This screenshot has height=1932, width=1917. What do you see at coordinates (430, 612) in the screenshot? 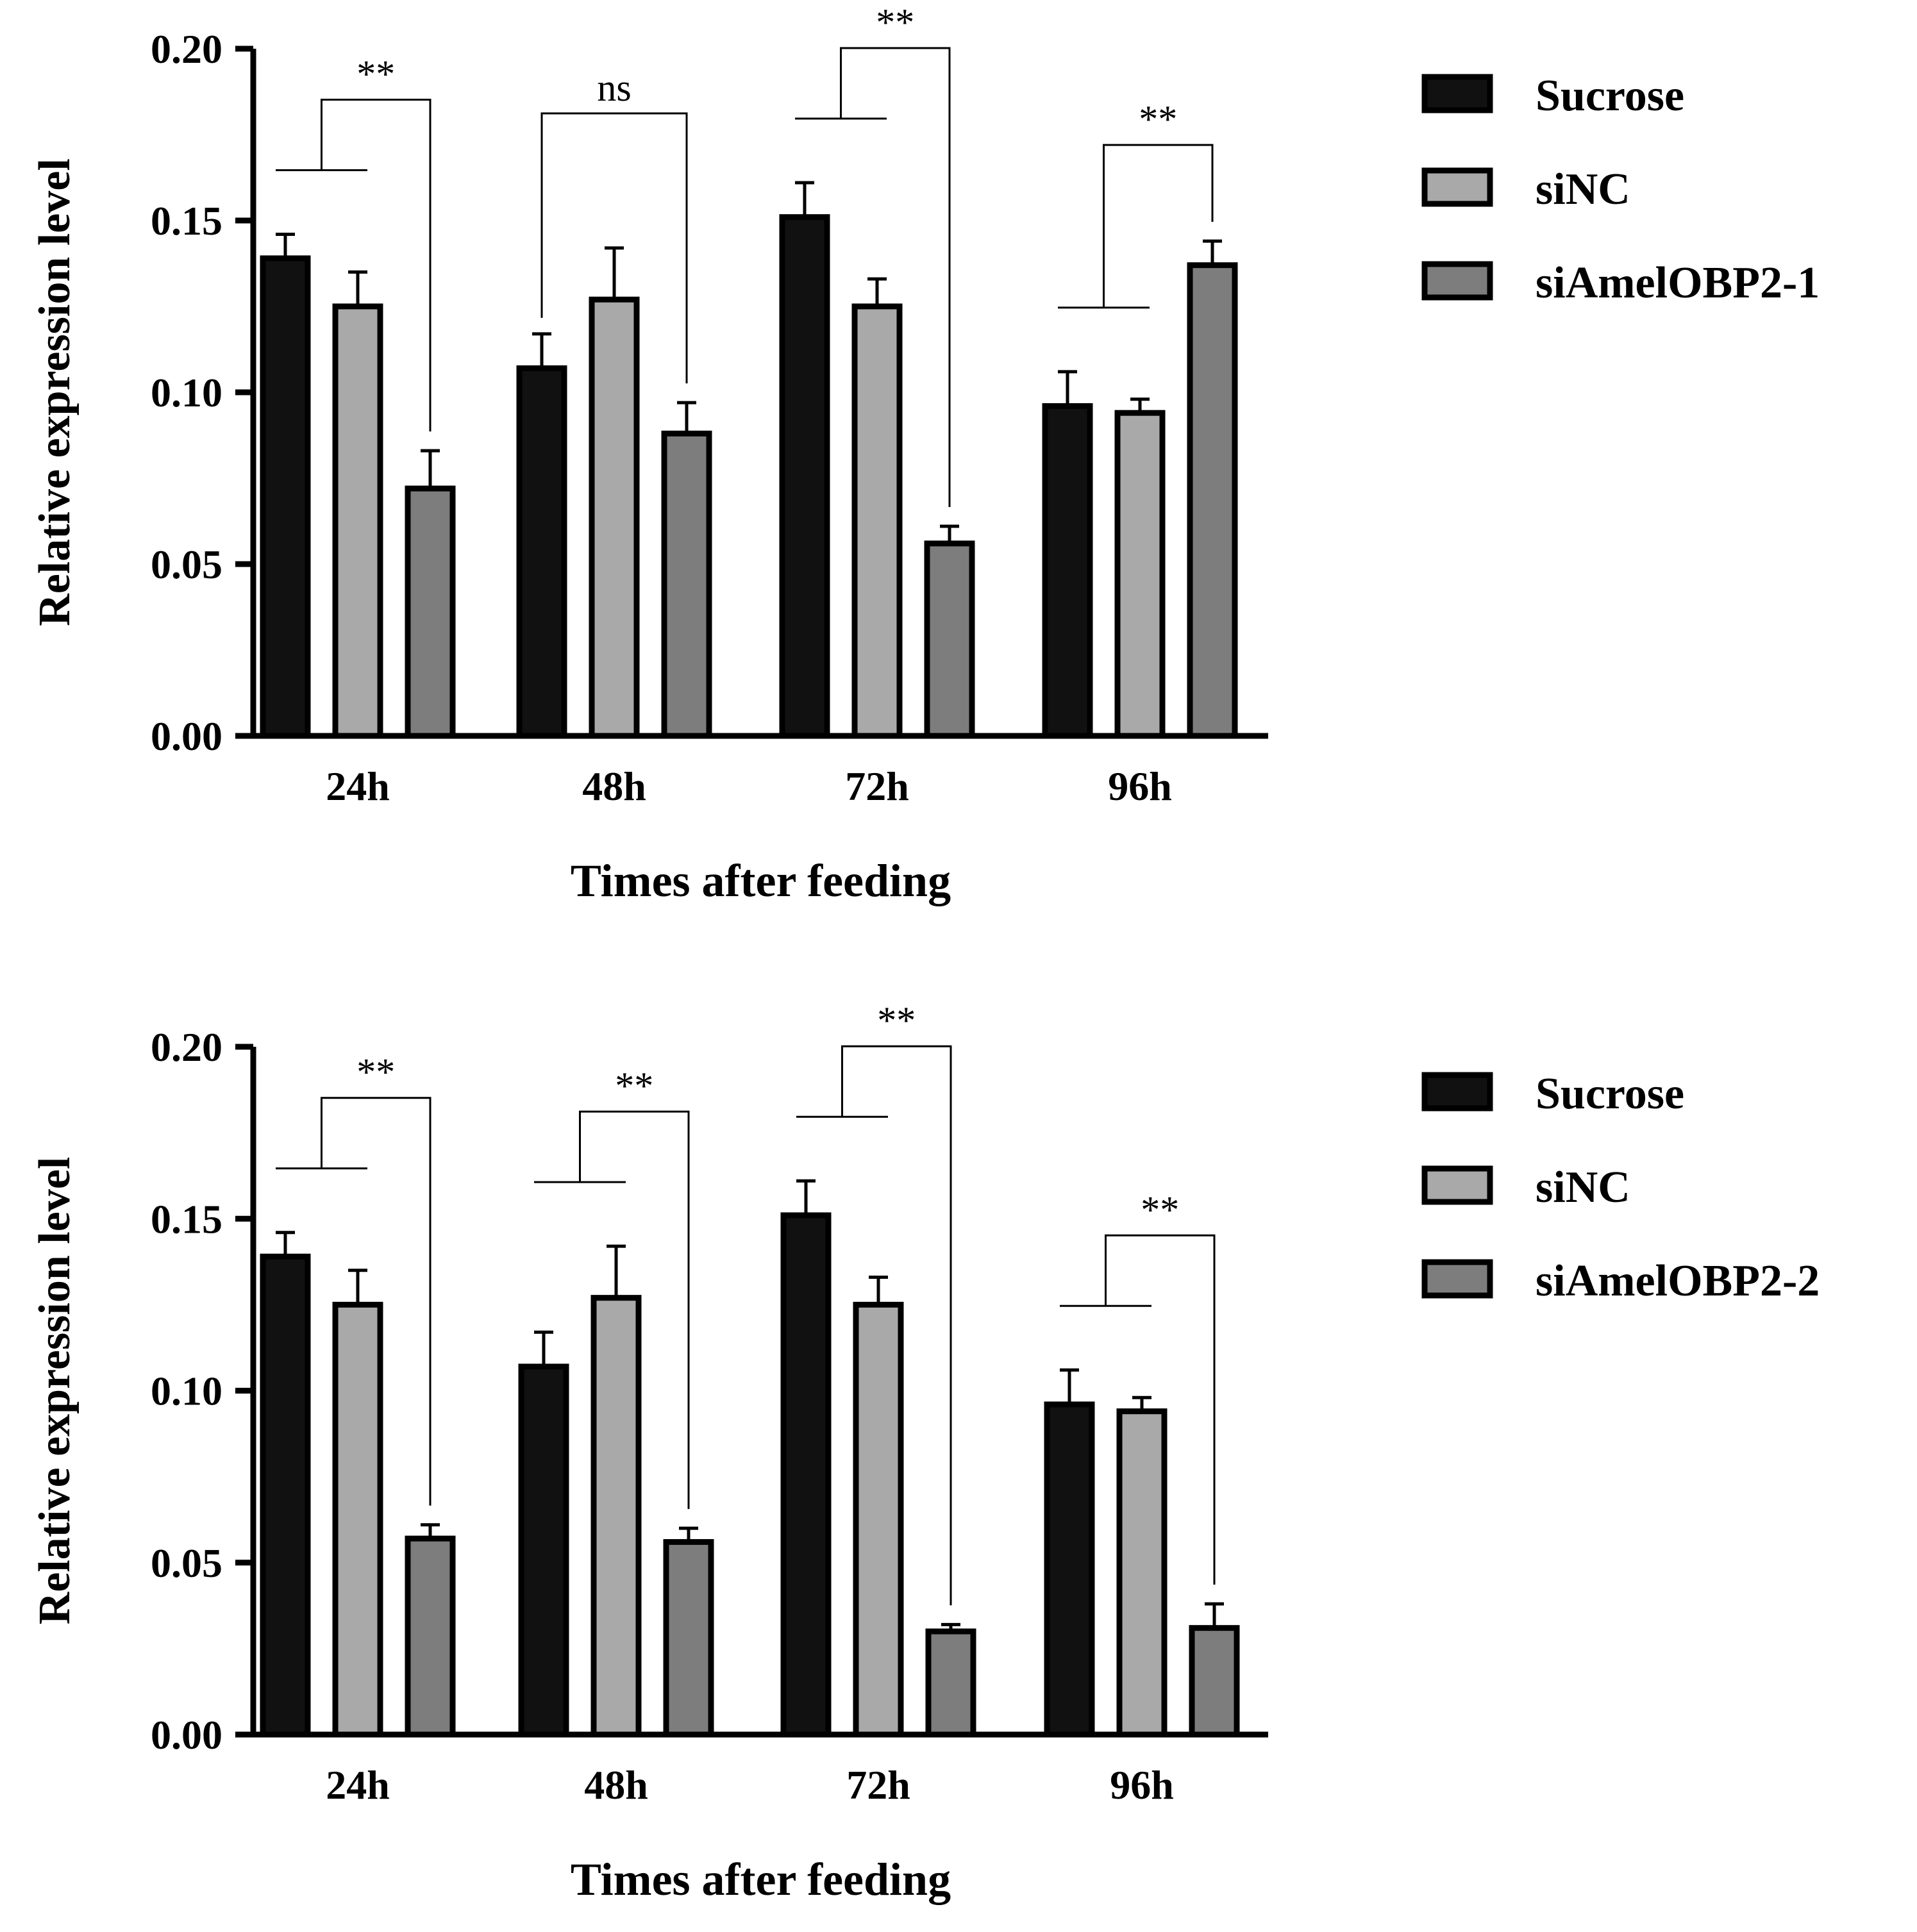
I see `bar-siAmelOBP2-1-24h` at bounding box center [430, 612].